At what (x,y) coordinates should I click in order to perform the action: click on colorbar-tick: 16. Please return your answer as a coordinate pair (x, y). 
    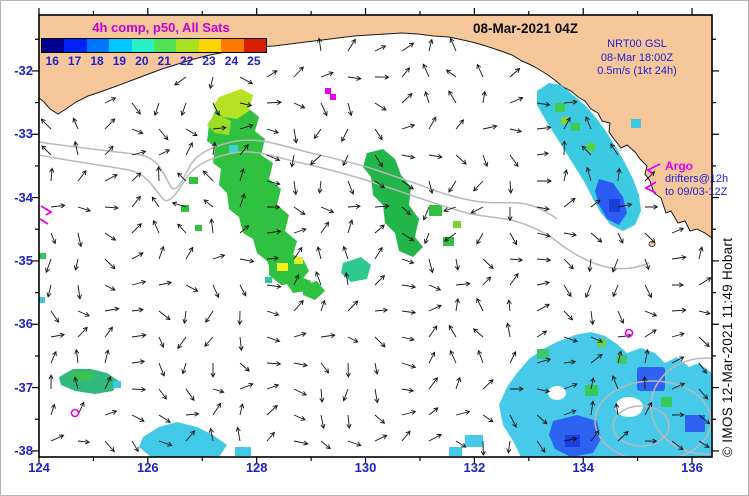
    Looking at the image, I should click on (52, 61).